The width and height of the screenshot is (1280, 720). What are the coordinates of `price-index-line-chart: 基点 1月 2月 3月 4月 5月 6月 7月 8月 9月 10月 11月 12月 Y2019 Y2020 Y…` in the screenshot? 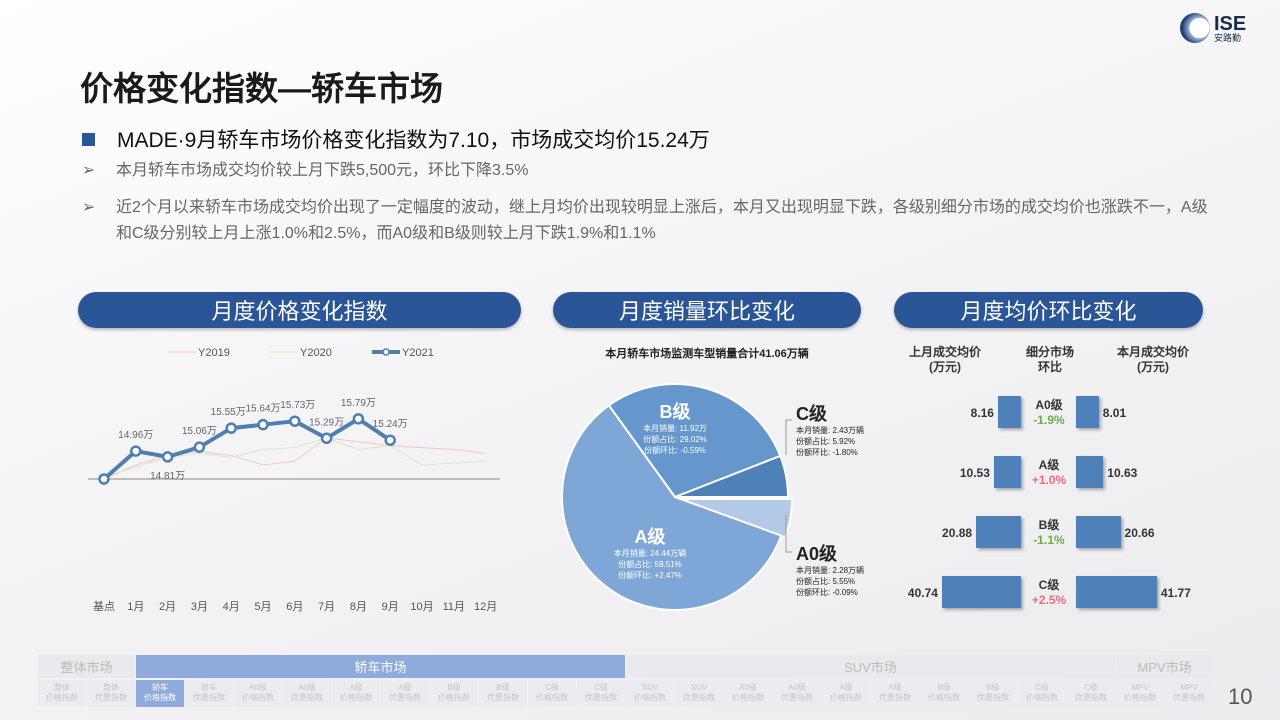 It's located at (294, 480).